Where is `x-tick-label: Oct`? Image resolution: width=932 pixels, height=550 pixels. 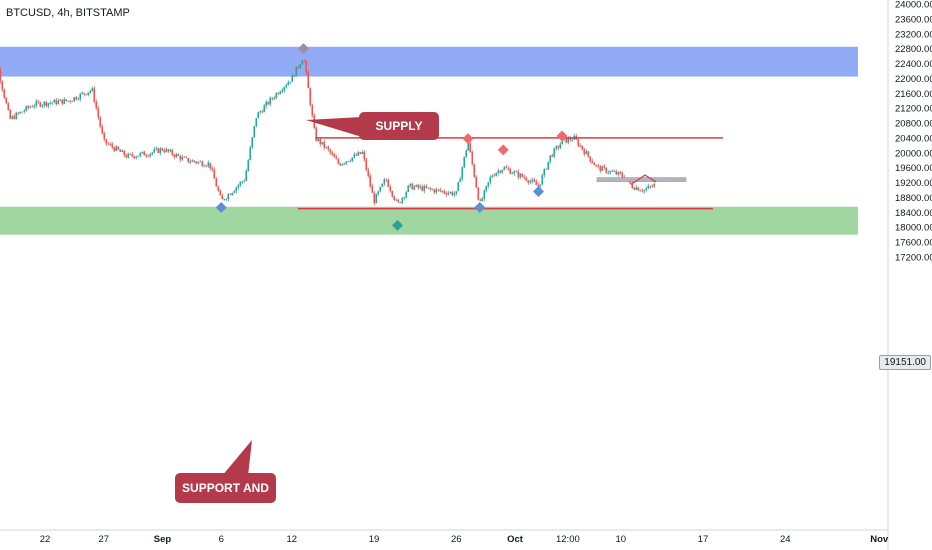
x-tick-label: Oct is located at coordinates (515, 539).